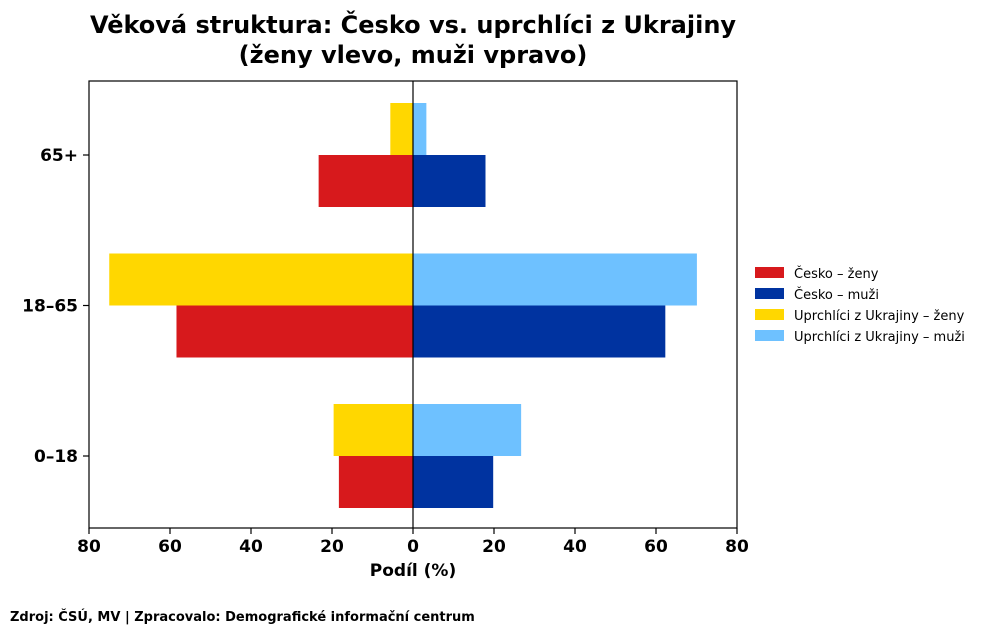 This screenshot has width=992, height=633. I want to click on bar-series3-cat1, so click(555, 279).